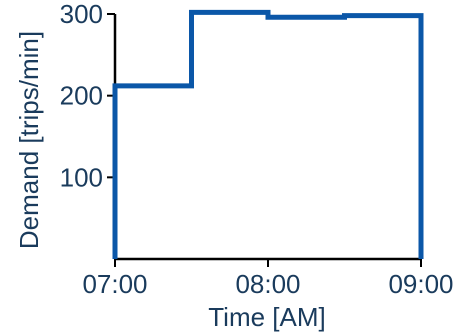  I want to click on y-tick-label: 300, so click(81, 14).